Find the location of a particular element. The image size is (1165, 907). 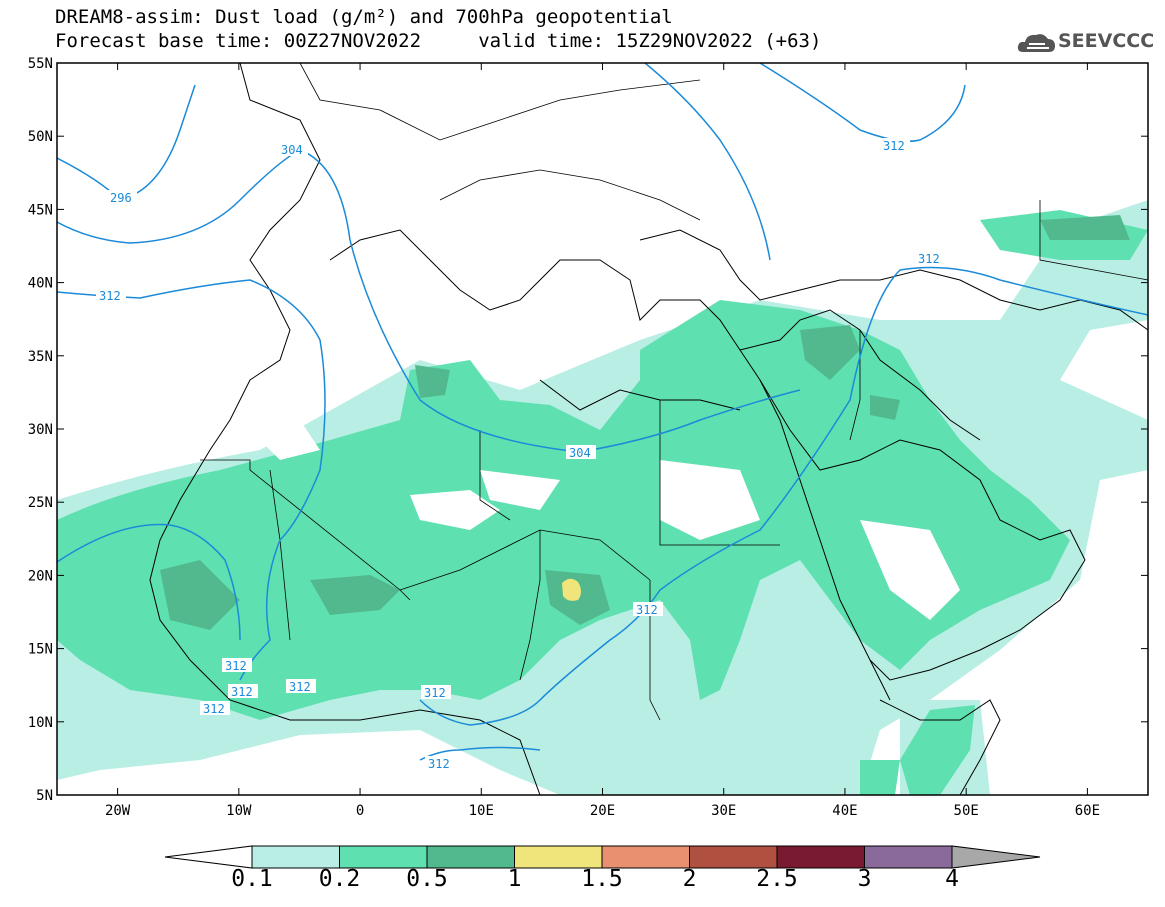

dust-gaps is located at coordinates (605, 520).